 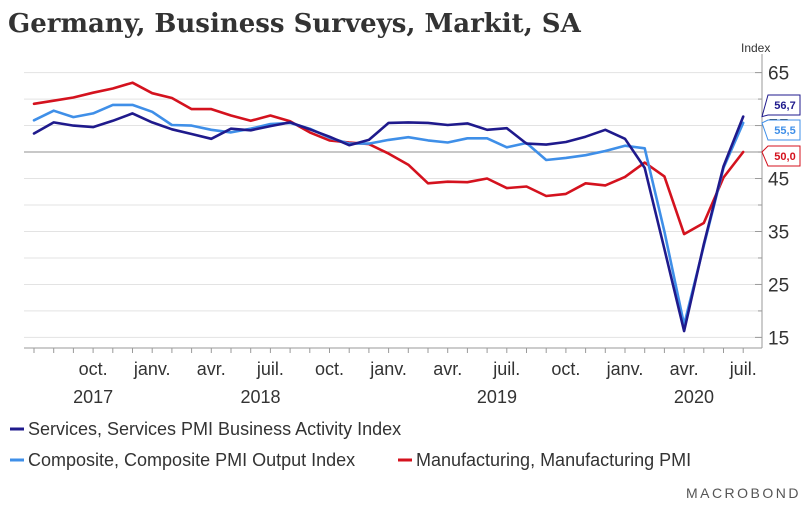 I want to click on year-label: 2017, so click(x=93, y=397).